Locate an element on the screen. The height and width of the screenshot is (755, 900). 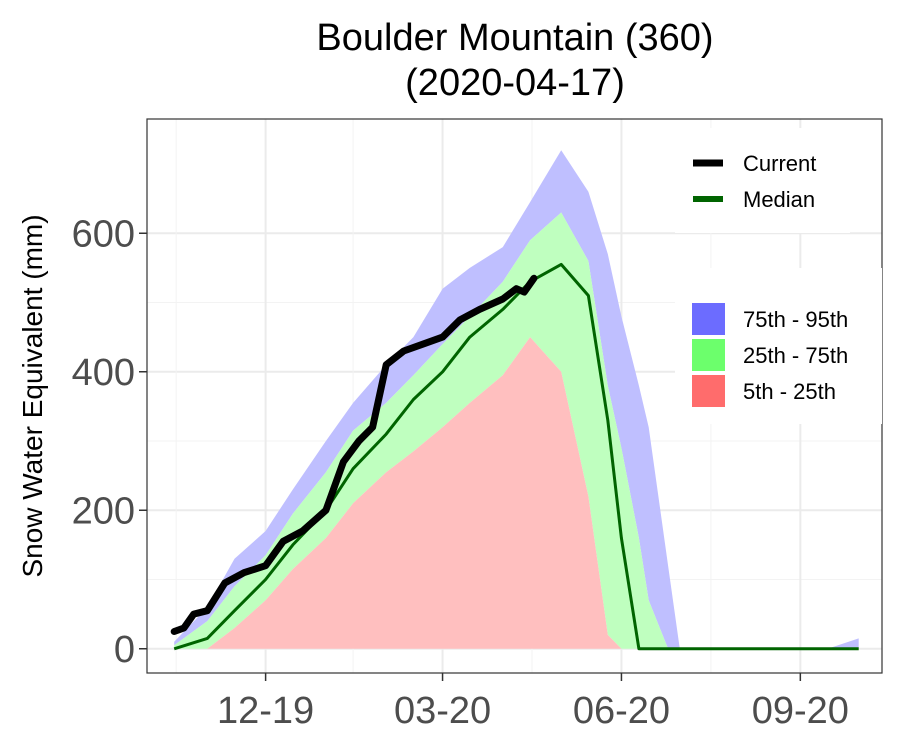
x-tick-label: 12-19 is located at coordinates (265, 711).